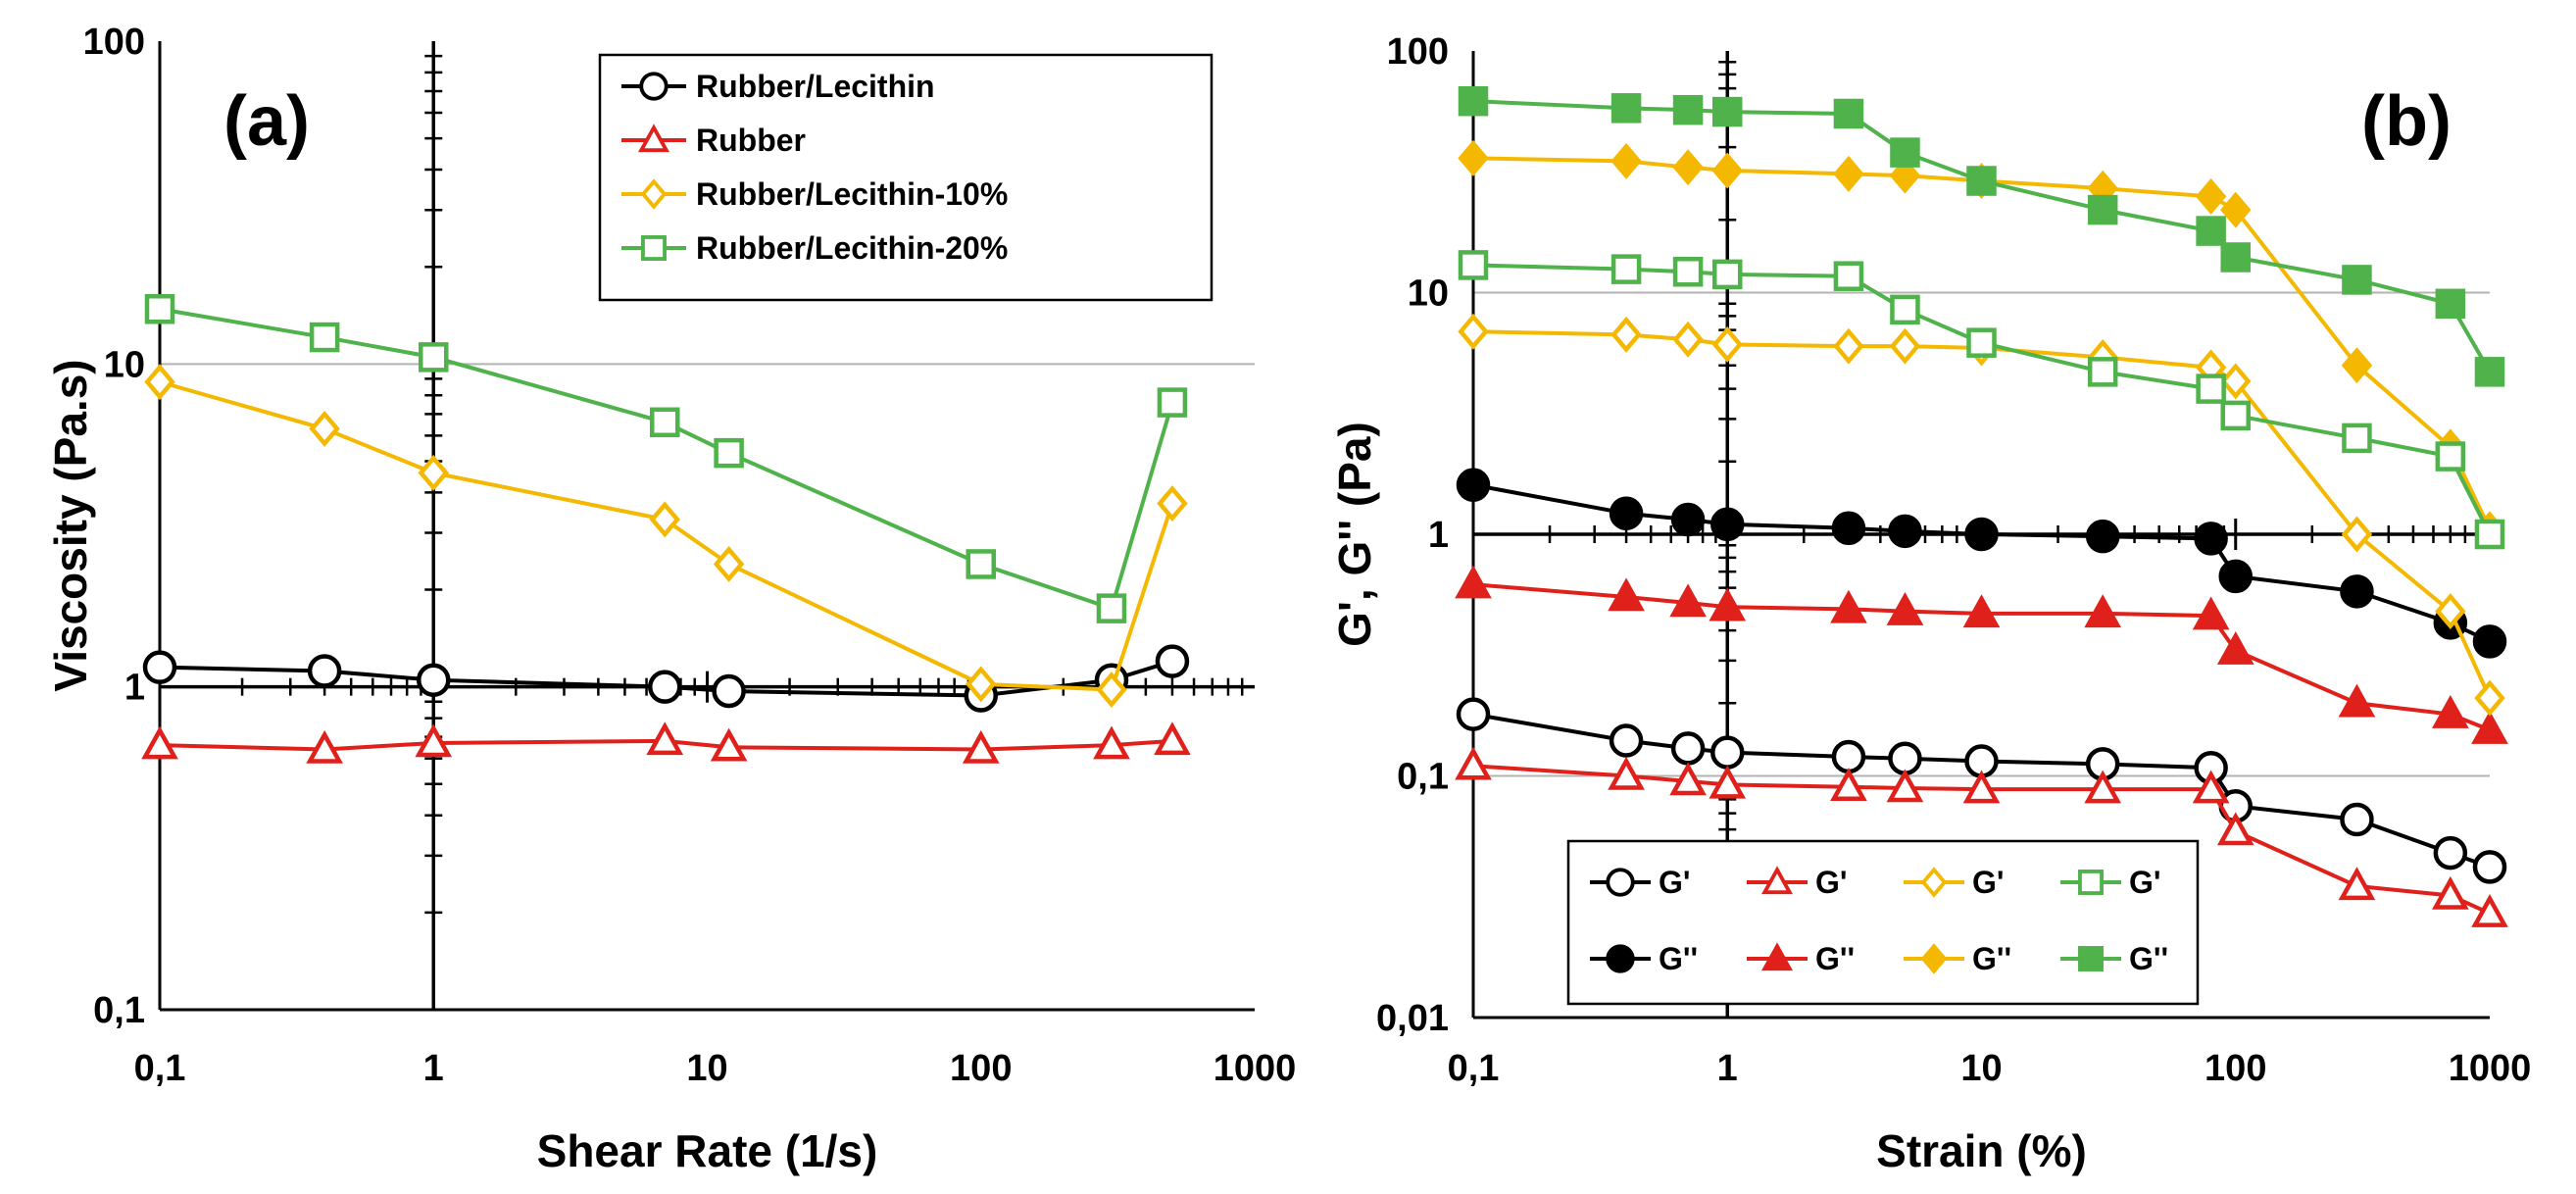 This screenshot has height=1194, width=2576. Describe the element at coordinates (751, 140) in the screenshot. I see `legend-label: Rubber` at that location.